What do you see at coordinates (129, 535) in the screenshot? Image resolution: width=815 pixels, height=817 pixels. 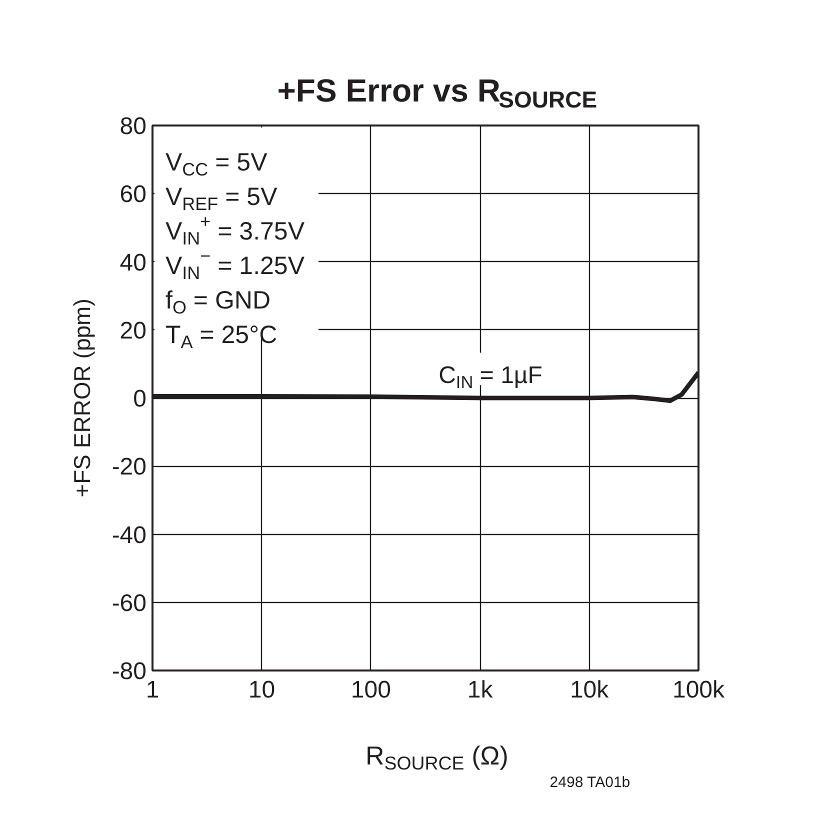 I see `y-tick-label: -40` at bounding box center [129, 535].